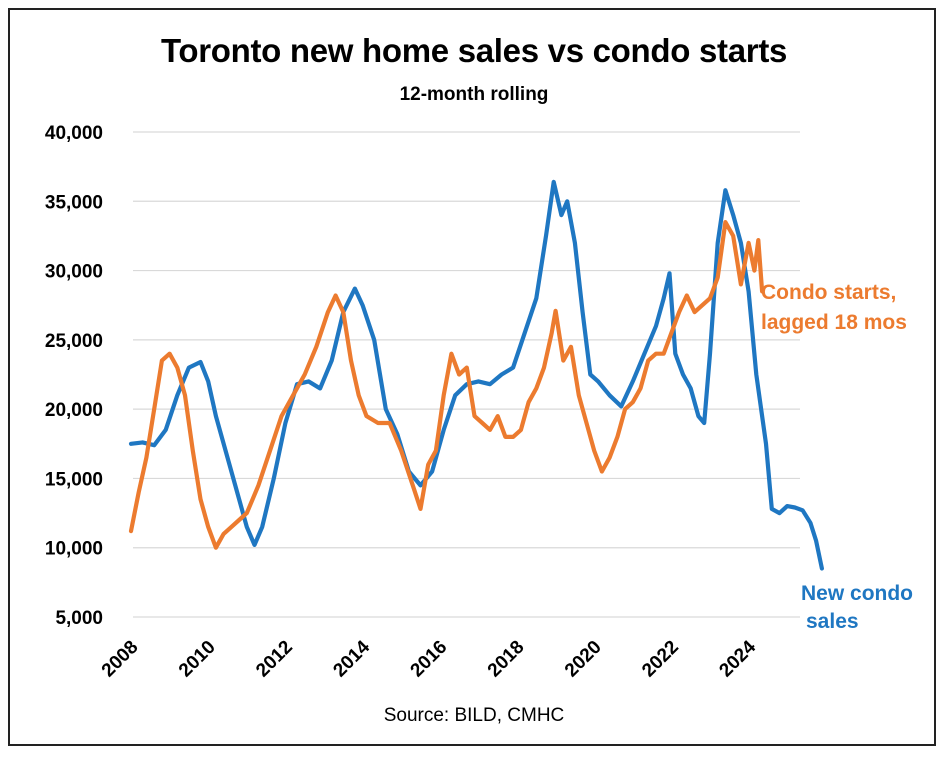 The height and width of the screenshot is (758, 948). Describe the element at coordinates (660, 659) in the screenshot. I see `x-tick-label: 2022` at that location.